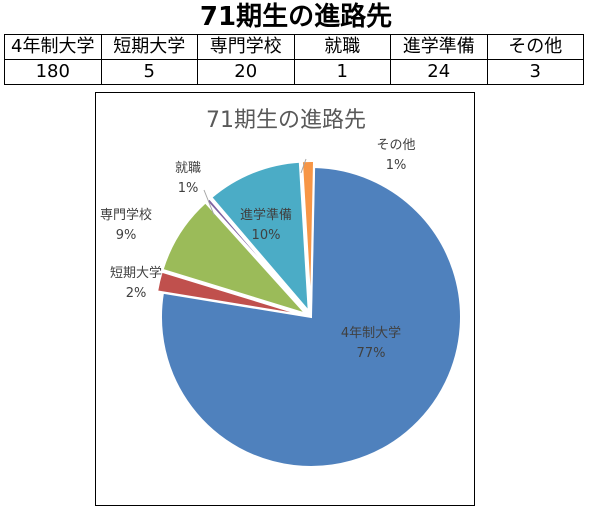  Describe the element at coordinates (188, 168) in the screenshot. I see `slice-category-label: 就職` at that location.